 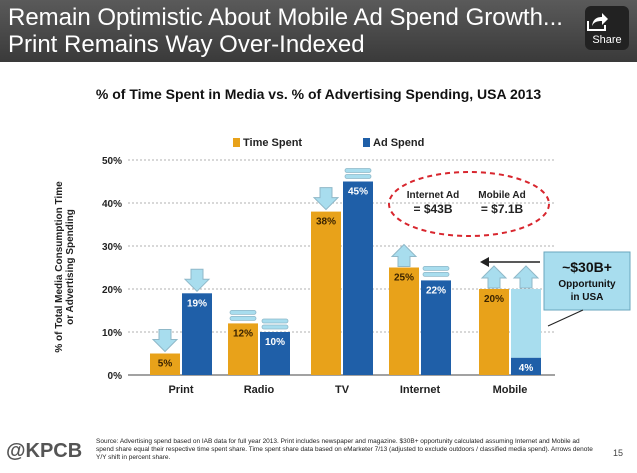 I want to click on bar-value-label: 5%, so click(x=165, y=364).